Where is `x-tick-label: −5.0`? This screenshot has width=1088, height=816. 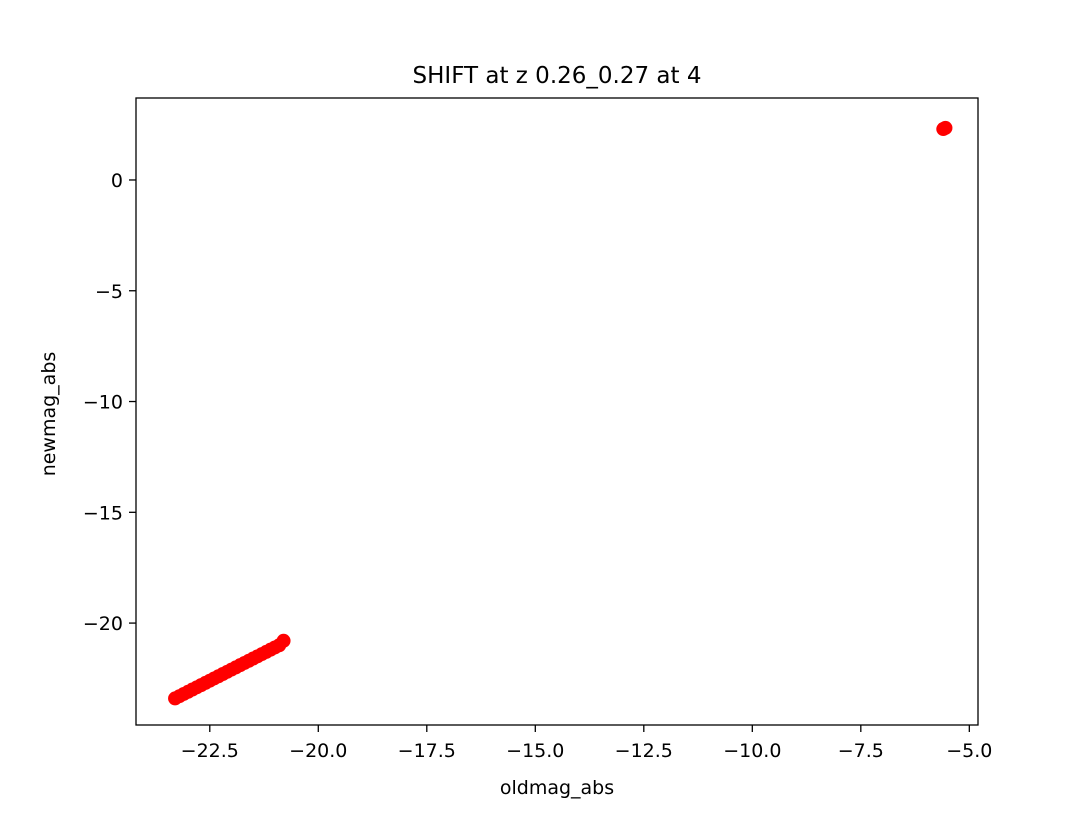
x-tick-label: −5.0 is located at coordinates (969, 751).